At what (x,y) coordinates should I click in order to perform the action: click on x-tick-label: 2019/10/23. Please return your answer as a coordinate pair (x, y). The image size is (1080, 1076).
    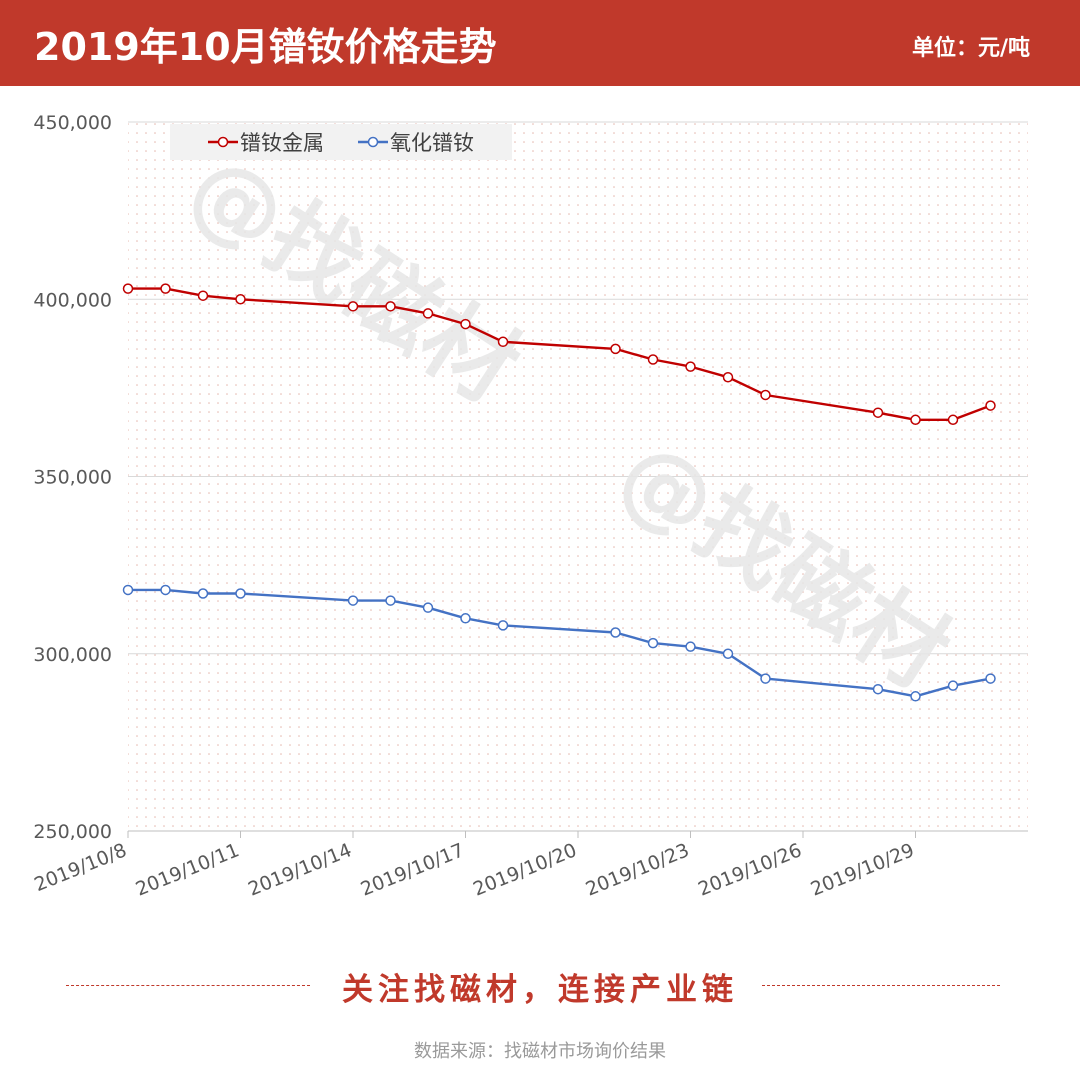
    Looking at the image, I should click on (638, 869).